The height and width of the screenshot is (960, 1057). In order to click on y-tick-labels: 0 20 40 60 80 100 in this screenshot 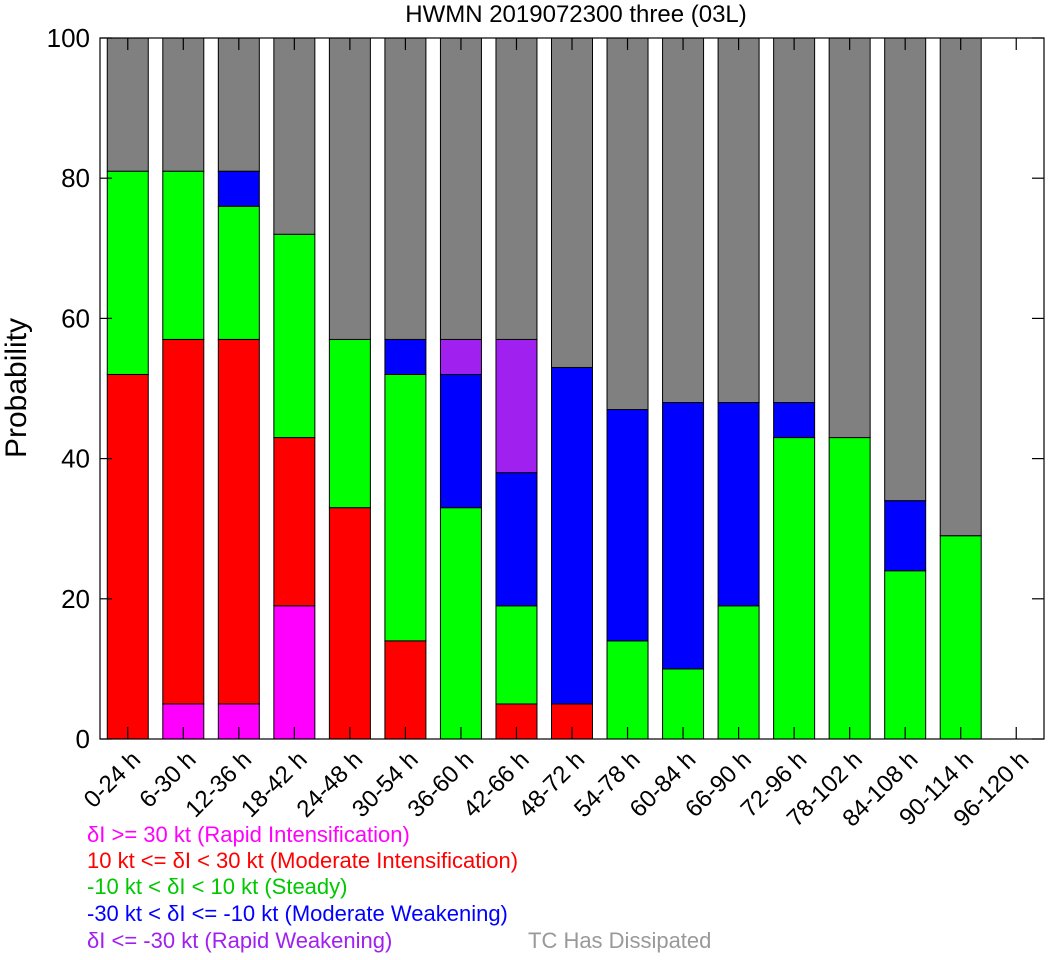, I will do `click(68, 388)`.